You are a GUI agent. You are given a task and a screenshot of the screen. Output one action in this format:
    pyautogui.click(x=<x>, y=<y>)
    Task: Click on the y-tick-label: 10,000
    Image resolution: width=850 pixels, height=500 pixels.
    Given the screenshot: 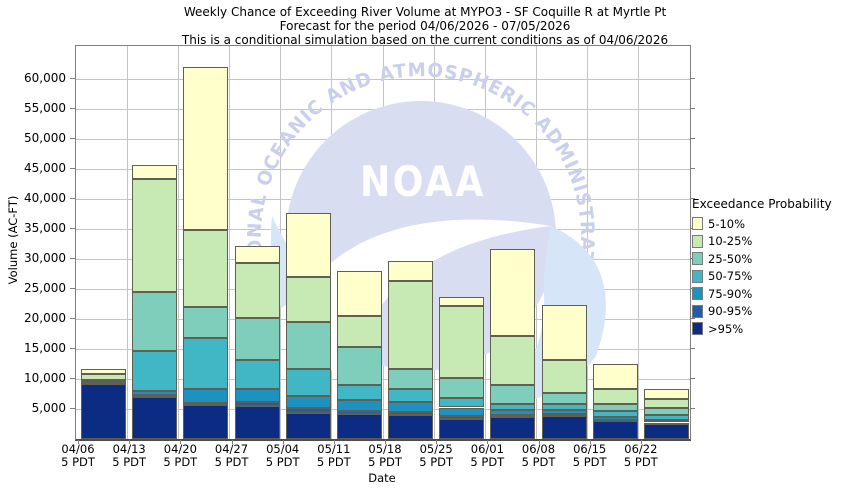 What is the action you would take?
    pyautogui.click(x=45, y=378)
    